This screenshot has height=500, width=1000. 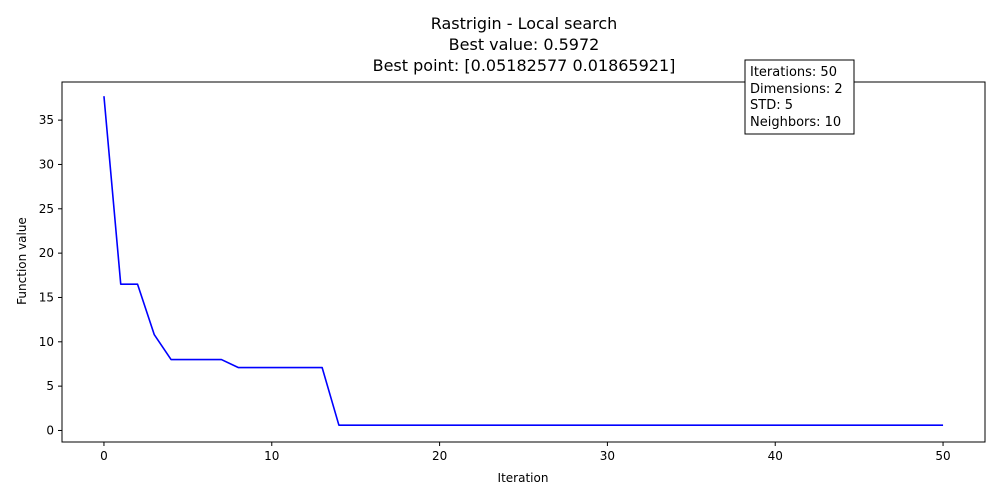 What do you see at coordinates (771, 105) in the screenshot?
I see `info-std: STD: 5` at bounding box center [771, 105].